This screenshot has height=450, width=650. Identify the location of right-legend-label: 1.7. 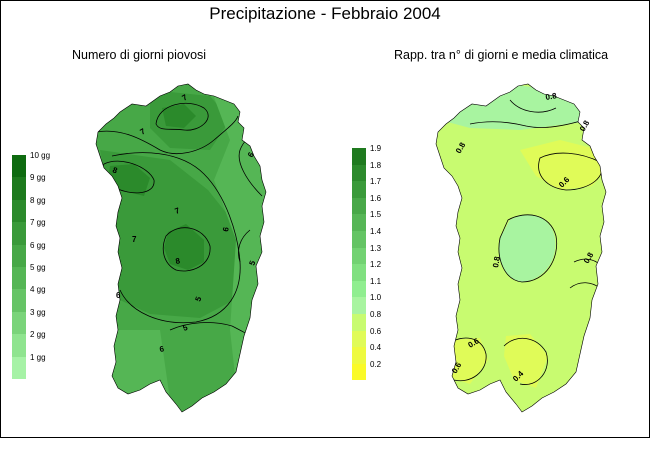
(376, 182).